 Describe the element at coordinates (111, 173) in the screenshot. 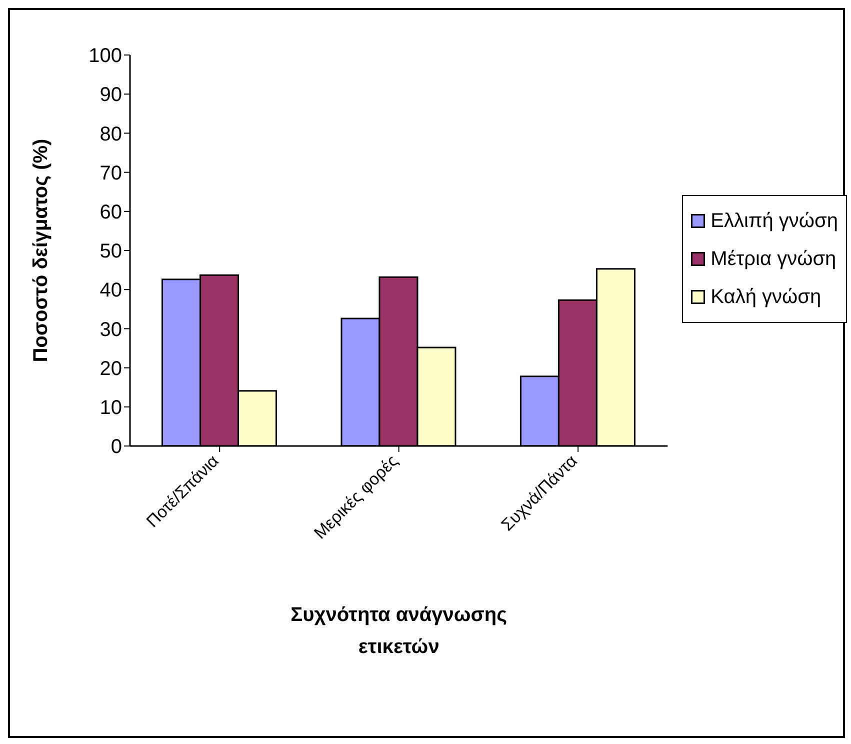

I see `y-tick-label: 70` at that location.